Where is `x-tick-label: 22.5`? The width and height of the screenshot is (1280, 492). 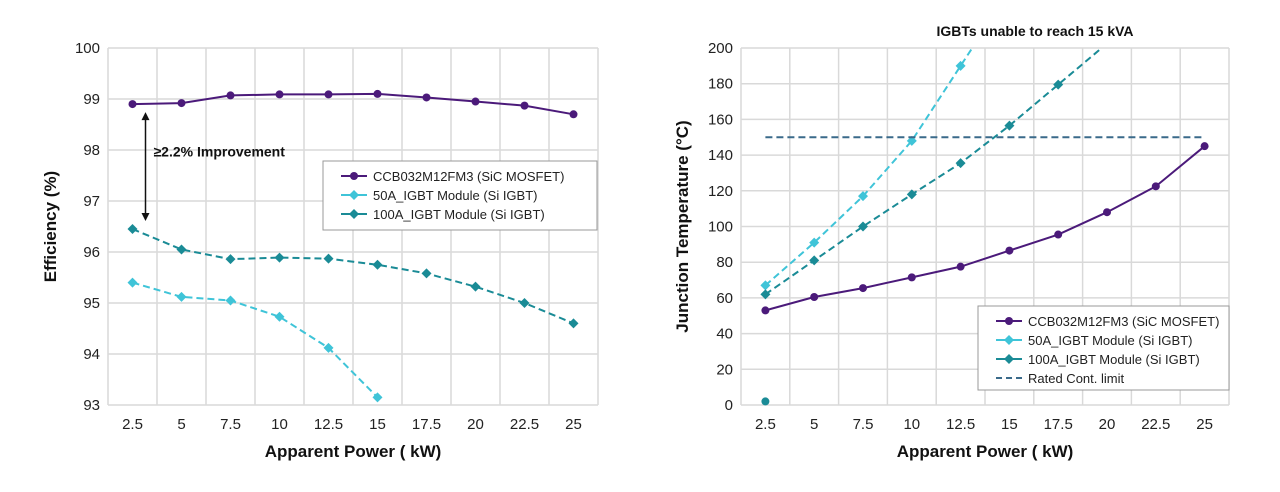 x-tick-label: 22.5 is located at coordinates (524, 424).